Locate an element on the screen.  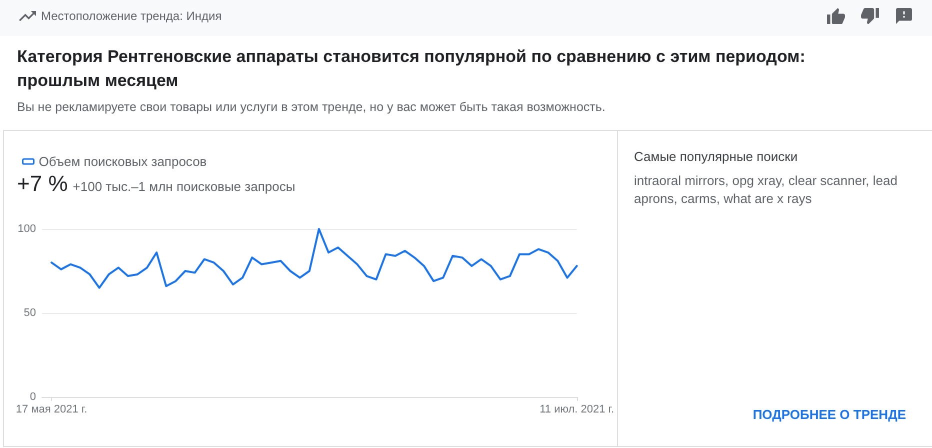
chart-title: Категория Рентгеновские аппараты становится популярной по сравнению с этим периодом: прошлым месяцем is located at coordinates (411, 69).